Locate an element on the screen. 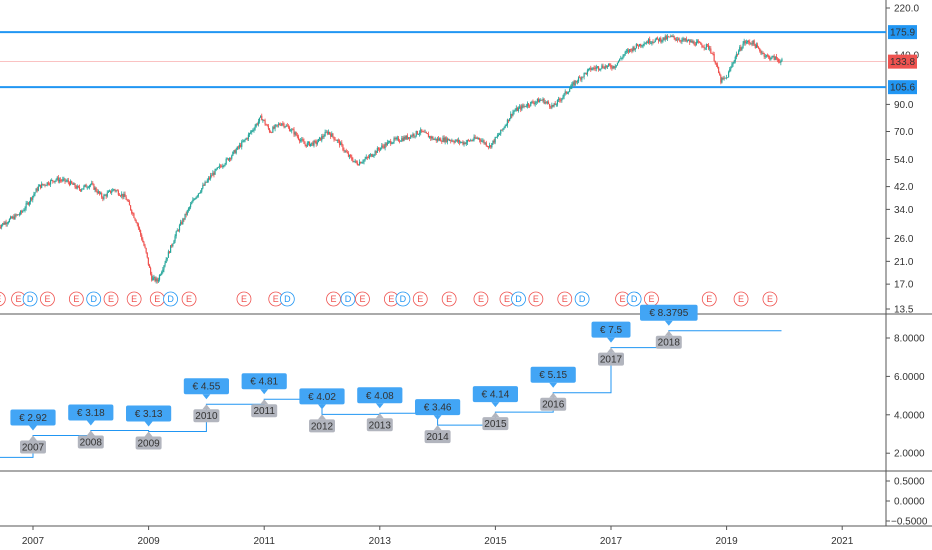 The width and height of the screenshot is (932, 550). value-label: € 4.55 is located at coordinates (206, 387).